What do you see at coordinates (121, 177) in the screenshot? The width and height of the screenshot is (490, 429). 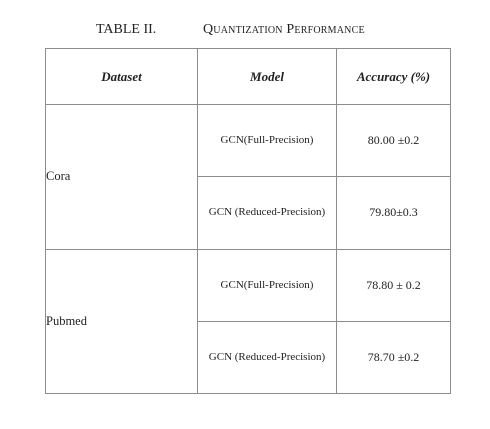 I see `dataset-cell-cora: Cora` at bounding box center [121, 177].